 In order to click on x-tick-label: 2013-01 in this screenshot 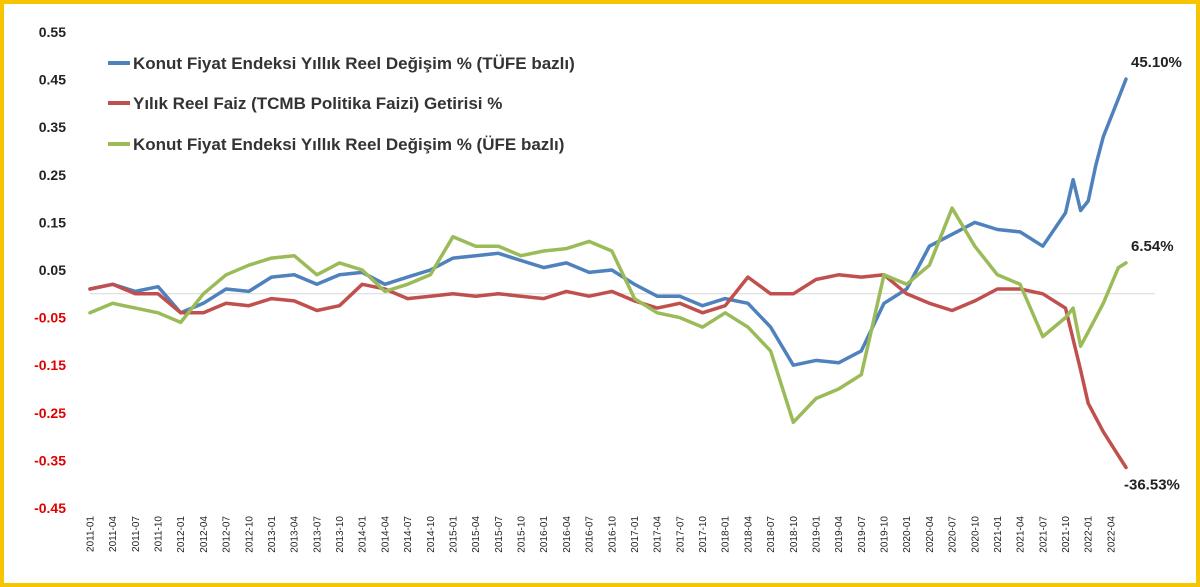, I will do `click(272, 534)`.